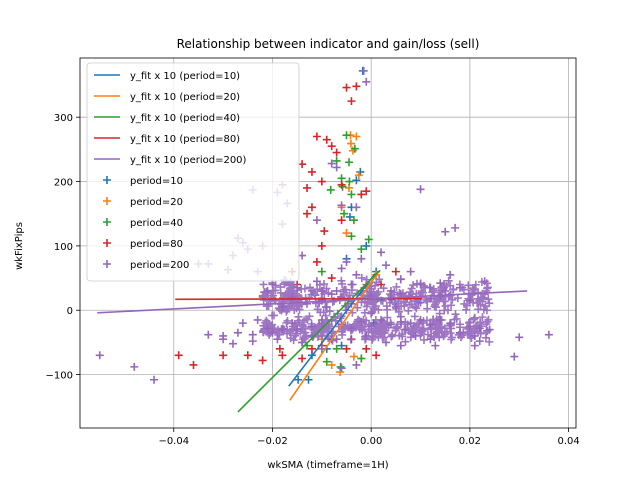 The height and width of the screenshot is (480, 640). Describe the element at coordinates (107, 180) in the screenshot. I see `legend-marker-swatch` at that location.